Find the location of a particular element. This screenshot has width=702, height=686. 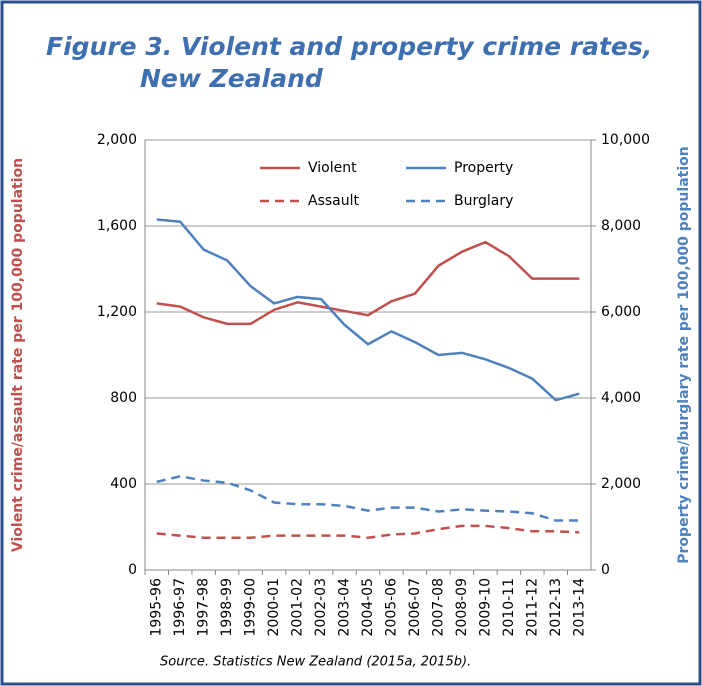

y-tick-label: 2,000 is located at coordinates (117, 140).